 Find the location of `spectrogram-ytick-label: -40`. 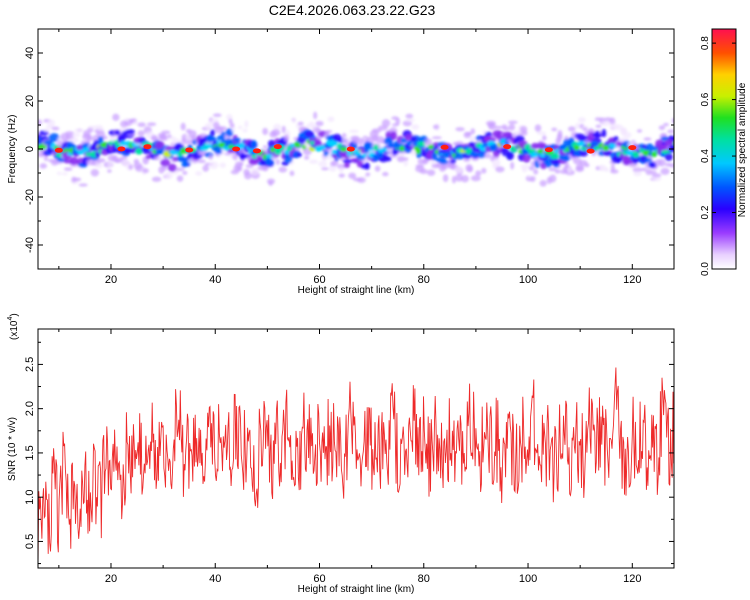

spectrogram-ytick-label: -40 is located at coordinates (30, 245).